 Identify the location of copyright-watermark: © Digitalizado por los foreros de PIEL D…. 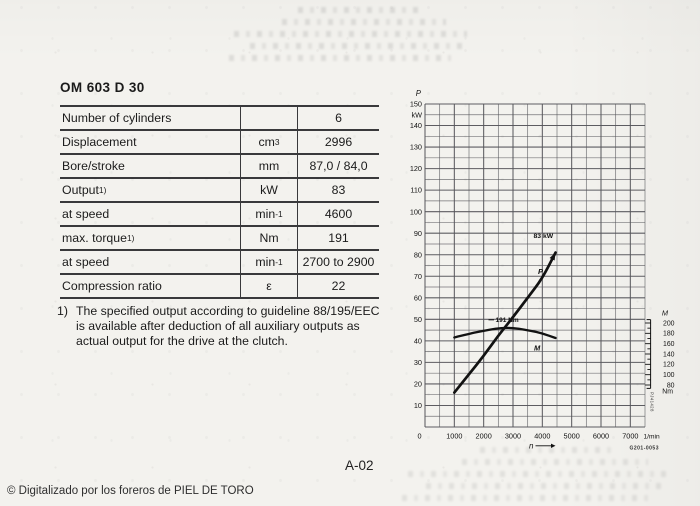
(130, 491).